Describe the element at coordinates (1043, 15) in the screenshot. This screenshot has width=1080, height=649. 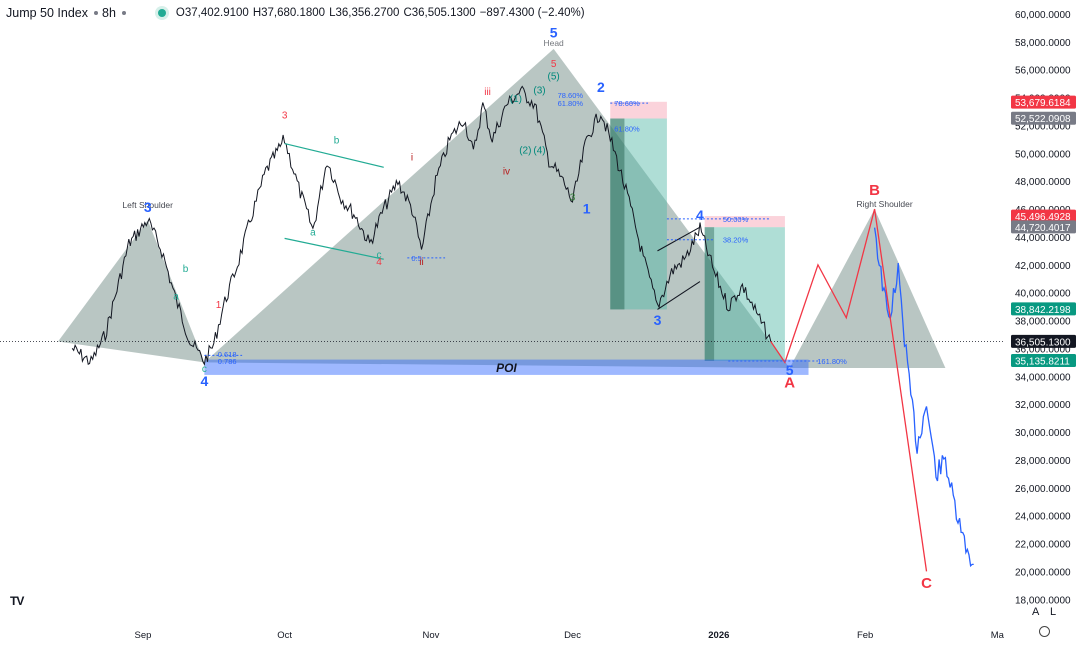
I see `y-tick-label: 60,000.0000` at that location.